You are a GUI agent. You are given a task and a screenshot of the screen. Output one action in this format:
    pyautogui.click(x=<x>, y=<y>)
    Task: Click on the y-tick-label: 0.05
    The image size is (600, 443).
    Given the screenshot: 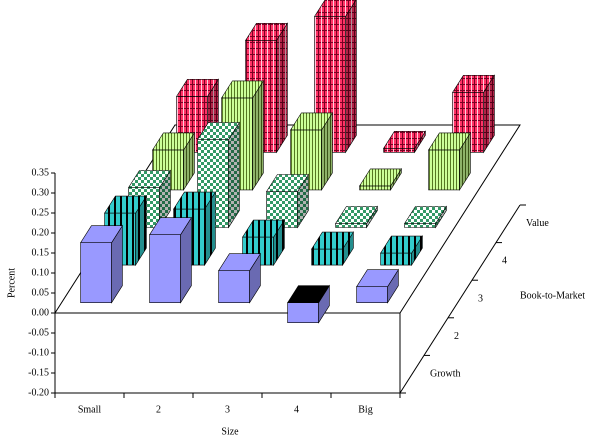 What is the action you would take?
    pyautogui.click(x=41, y=292)
    